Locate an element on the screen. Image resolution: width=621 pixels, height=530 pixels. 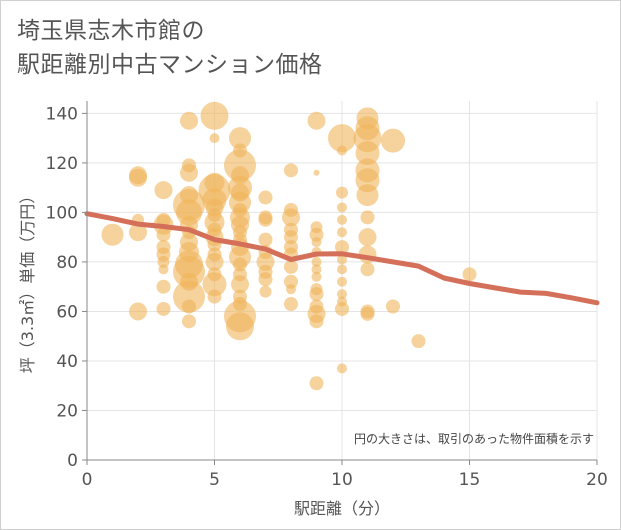
y-tick-label: 100 is located at coordinates (62, 213).